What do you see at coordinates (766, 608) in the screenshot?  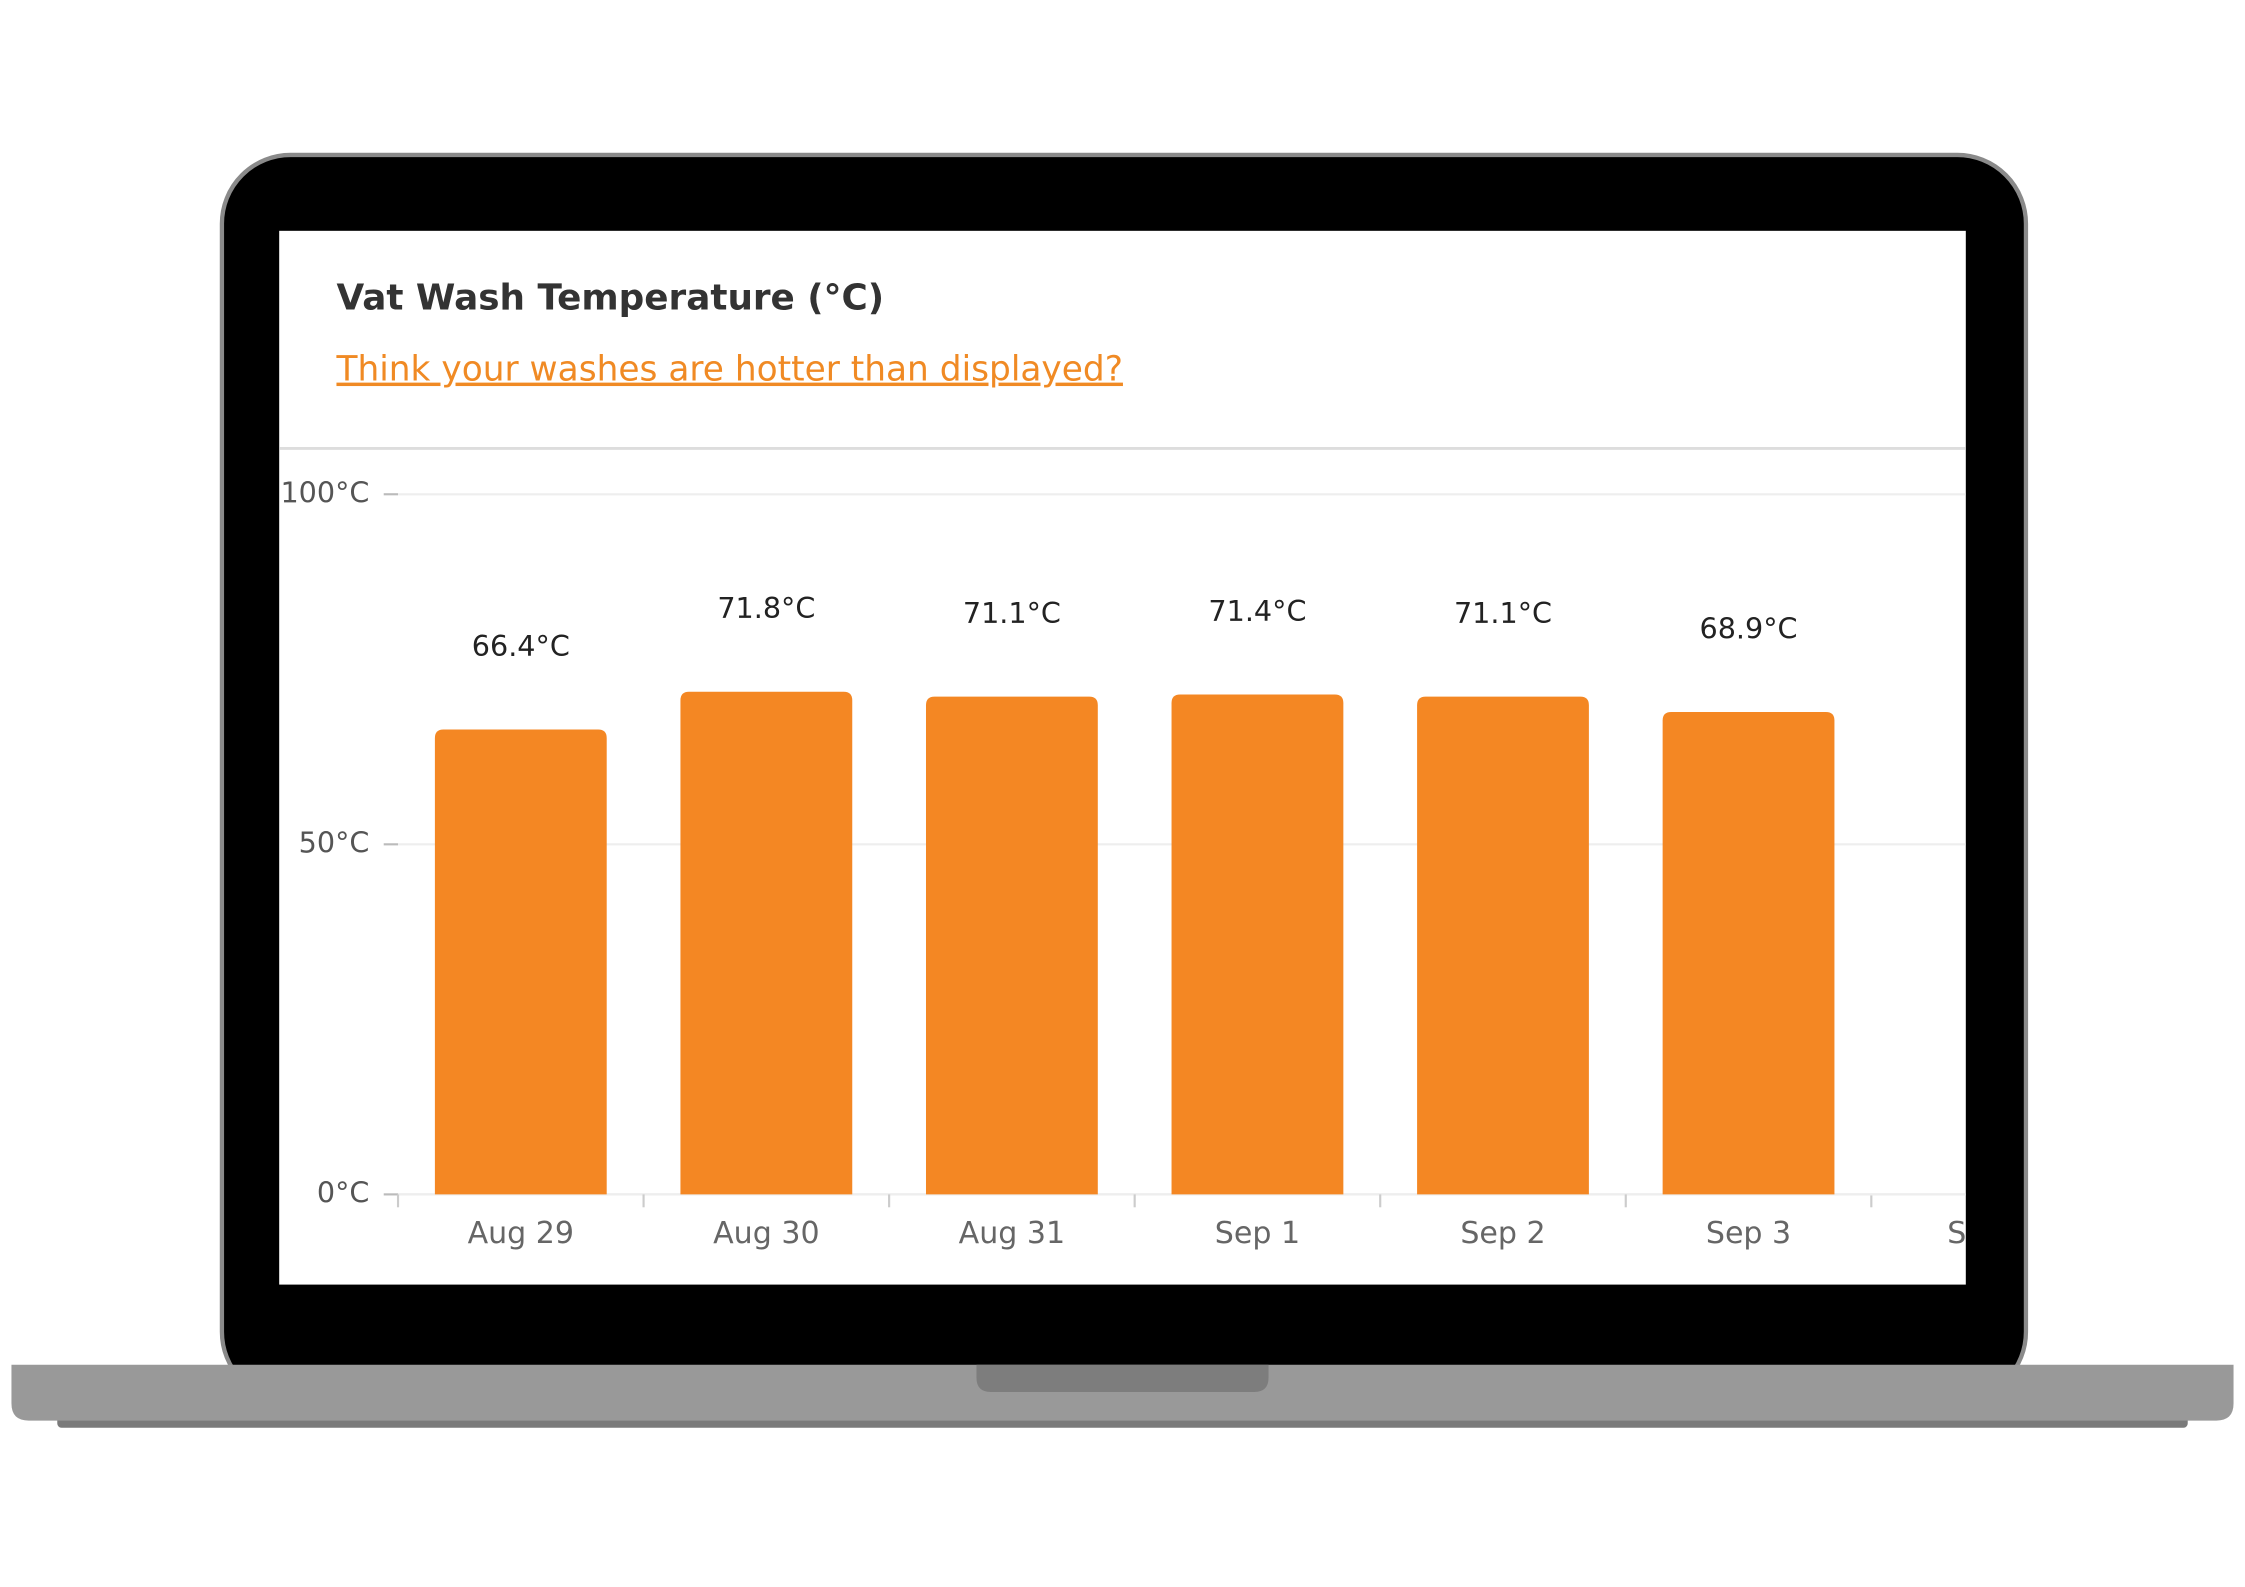 I see `value-label: 71.8°C` at bounding box center [766, 608].